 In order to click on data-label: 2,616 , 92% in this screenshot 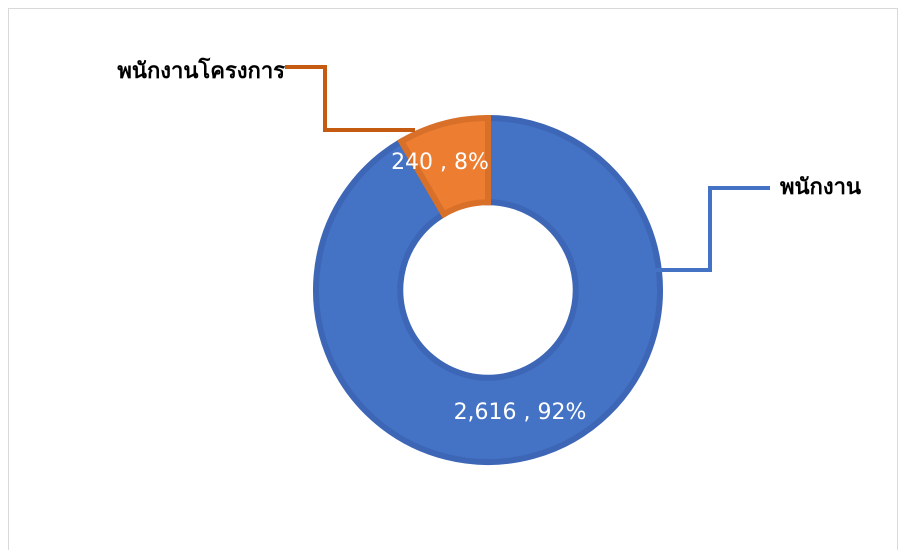, I will do `click(520, 412)`.